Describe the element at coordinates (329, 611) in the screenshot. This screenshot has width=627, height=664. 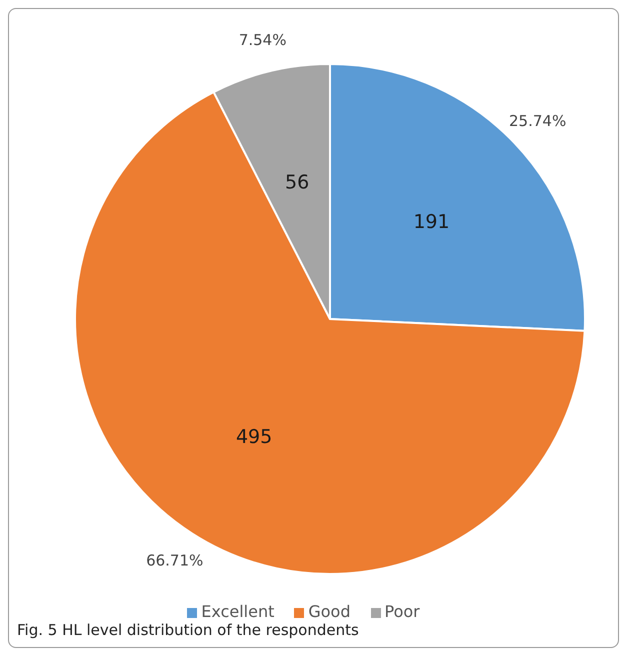
I see `legend-label: Good` at that location.